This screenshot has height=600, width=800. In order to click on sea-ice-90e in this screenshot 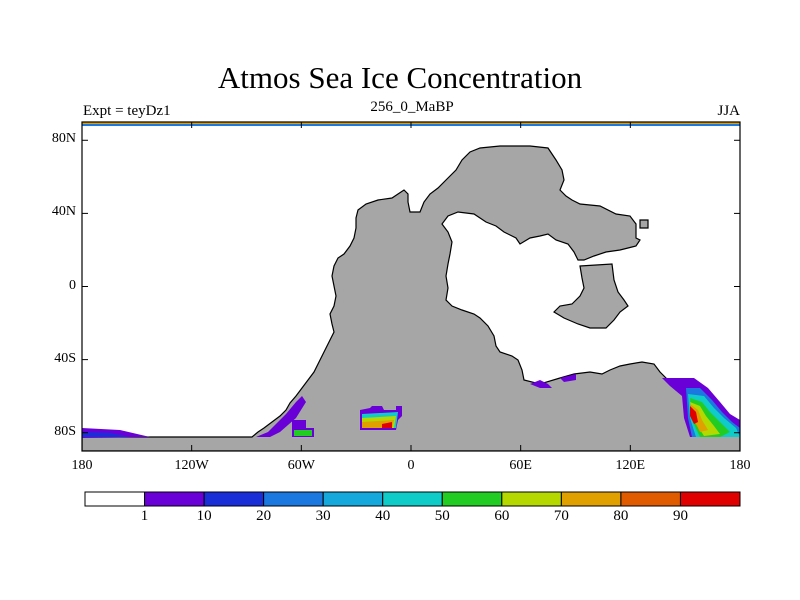, I will do `click(568, 378)`.